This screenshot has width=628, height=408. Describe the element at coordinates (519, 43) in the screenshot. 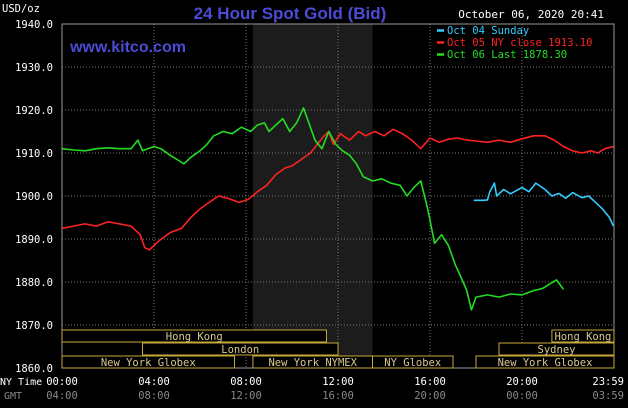

I see `legend-label: Oct 05 NY close 1913.10` at that location.